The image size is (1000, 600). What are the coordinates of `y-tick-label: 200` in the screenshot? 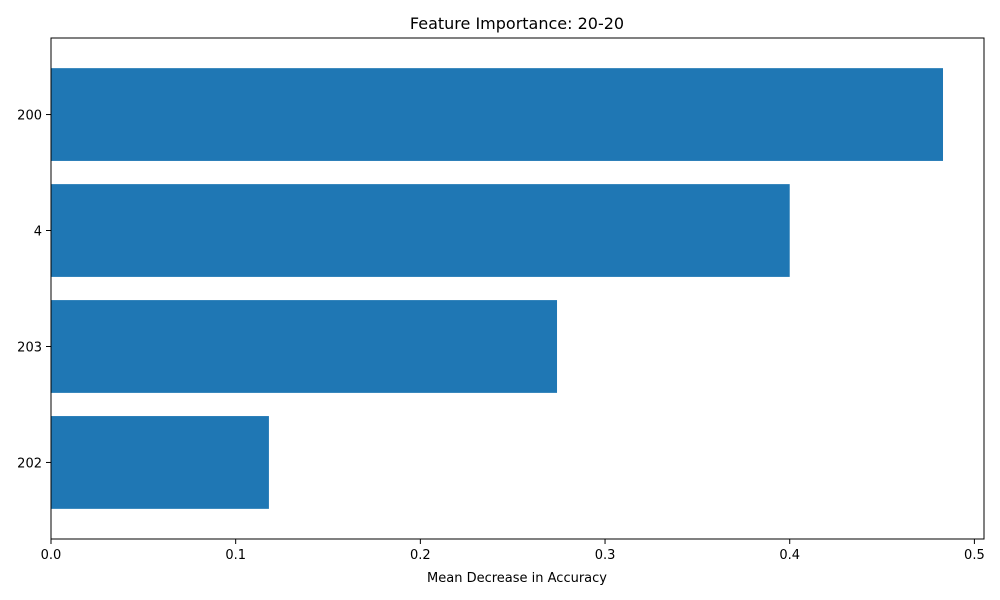 It's located at (29, 116).